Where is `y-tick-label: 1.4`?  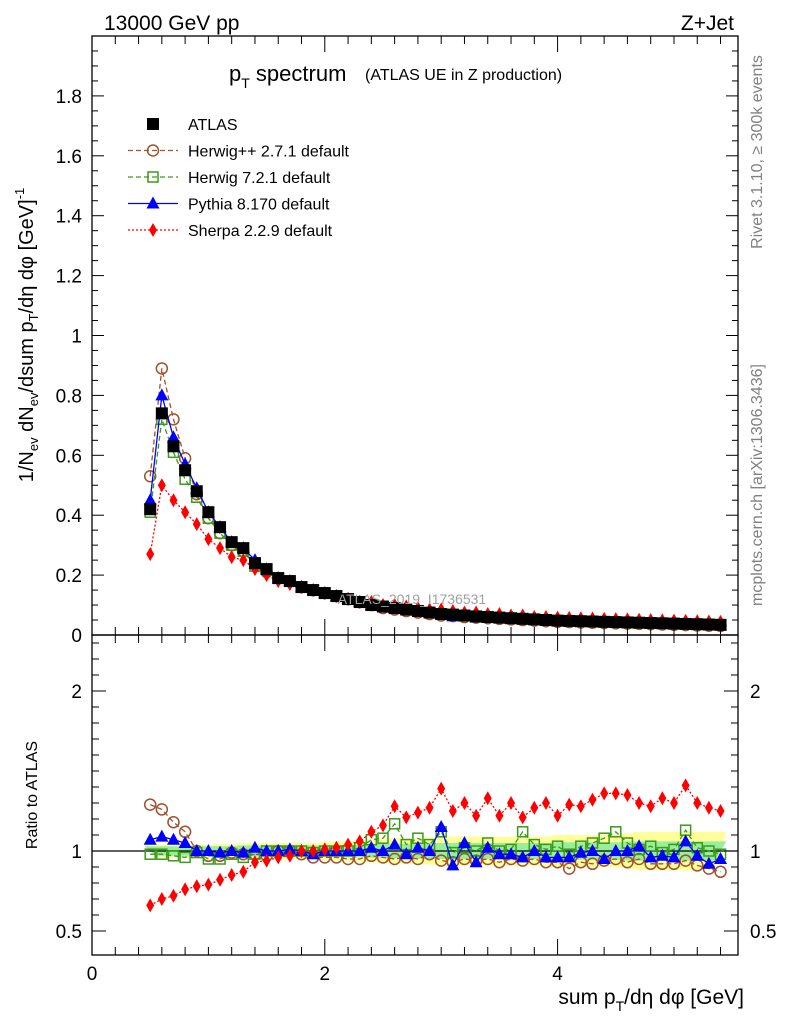 y-tick-label: 1.4 is located at coordinates (69, 217).